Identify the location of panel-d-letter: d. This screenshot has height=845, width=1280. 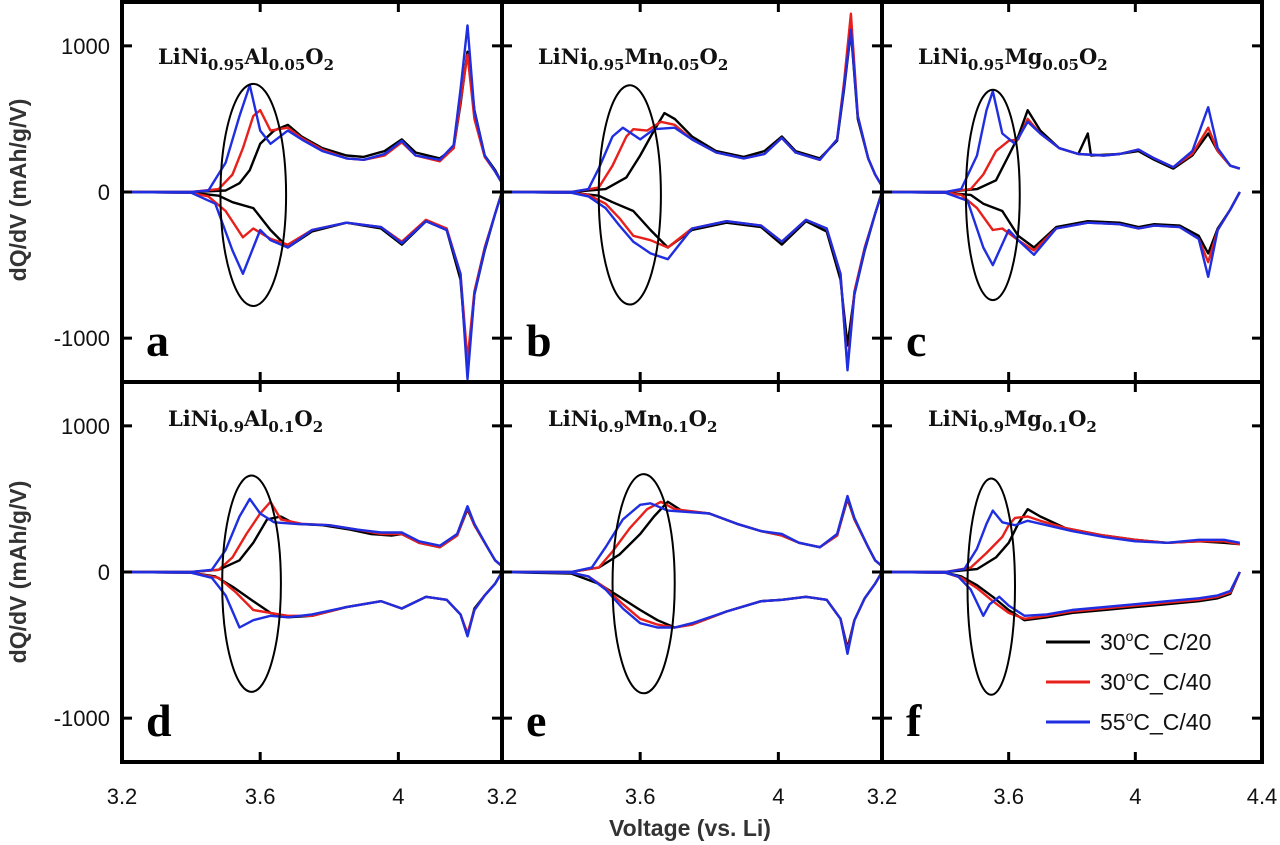
(159, 720).